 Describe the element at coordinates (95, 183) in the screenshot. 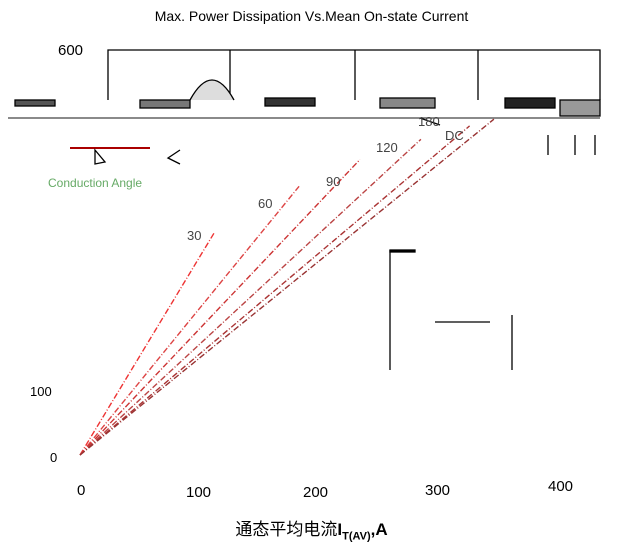

I see `inset-label: Conduction Angle` at that location.